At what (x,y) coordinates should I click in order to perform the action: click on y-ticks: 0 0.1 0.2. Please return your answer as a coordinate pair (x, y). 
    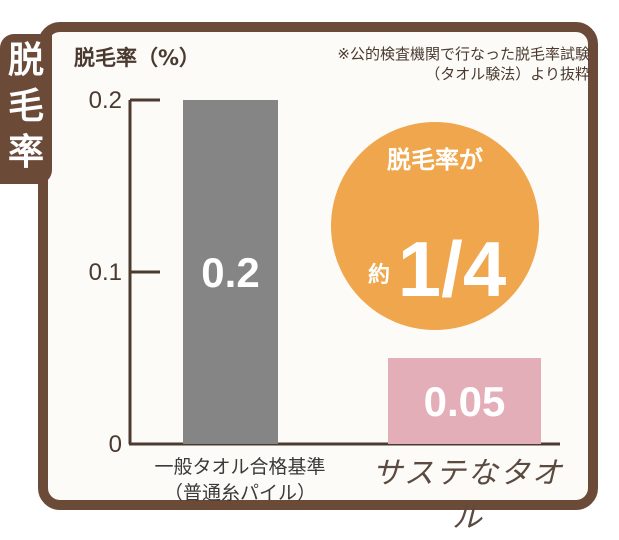
    Looking at the image, I should click on (124, 272).